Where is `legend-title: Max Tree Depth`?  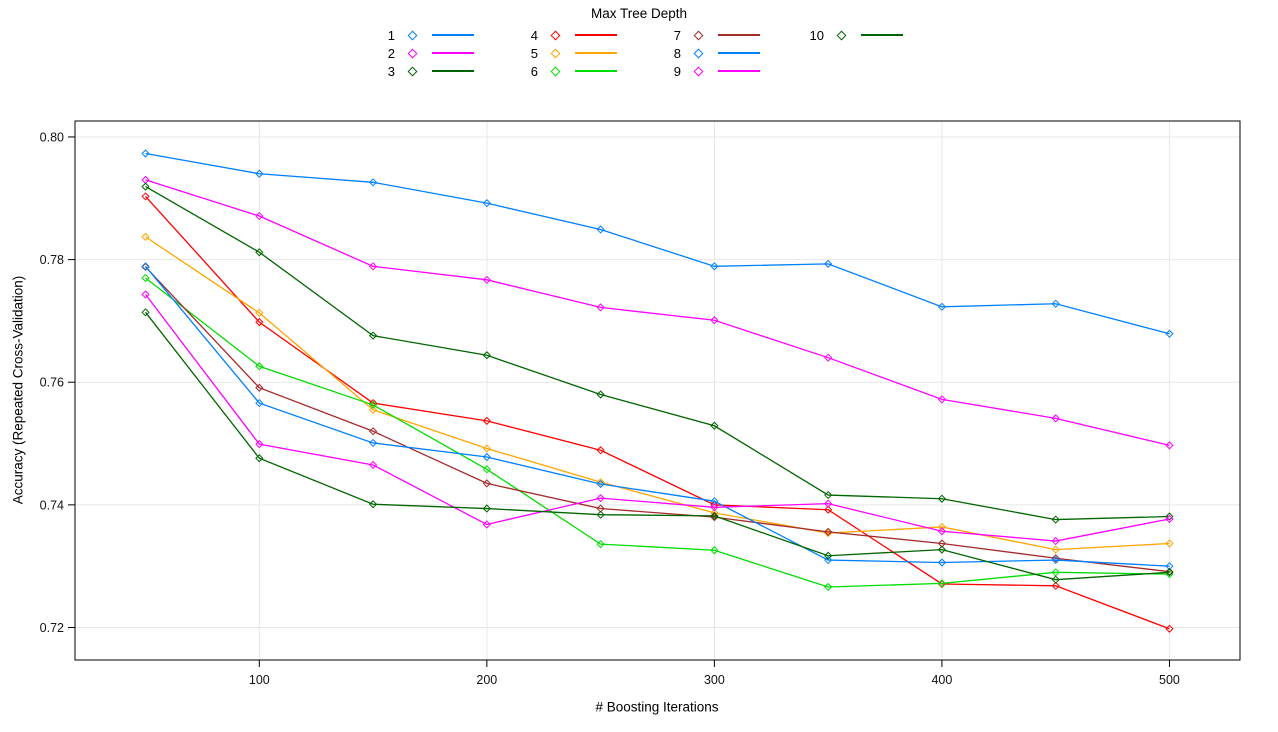 legend-title: Max Tree Depth is located at coordinates (639, 13).